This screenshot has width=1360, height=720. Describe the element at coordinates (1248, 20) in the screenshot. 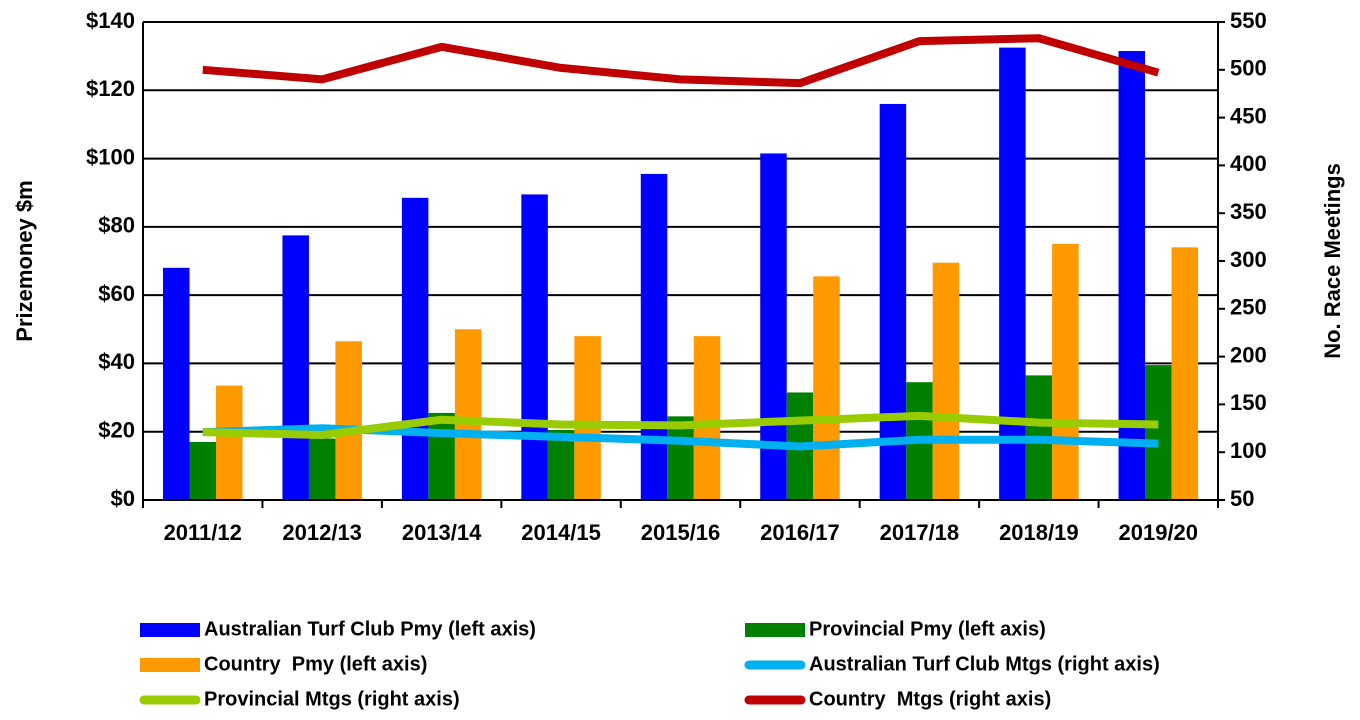

I see `y2-tick-label: 550` at that location.